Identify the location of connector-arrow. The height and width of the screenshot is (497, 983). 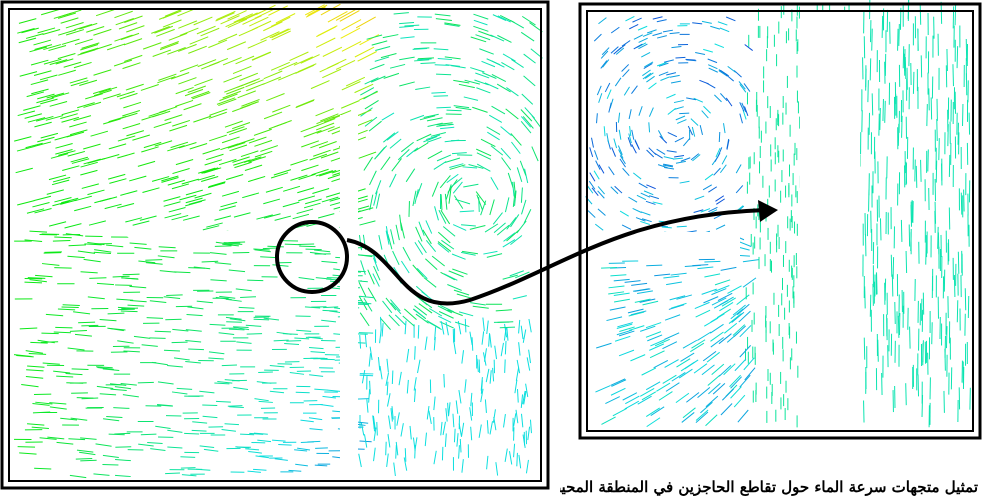
(556, 257).